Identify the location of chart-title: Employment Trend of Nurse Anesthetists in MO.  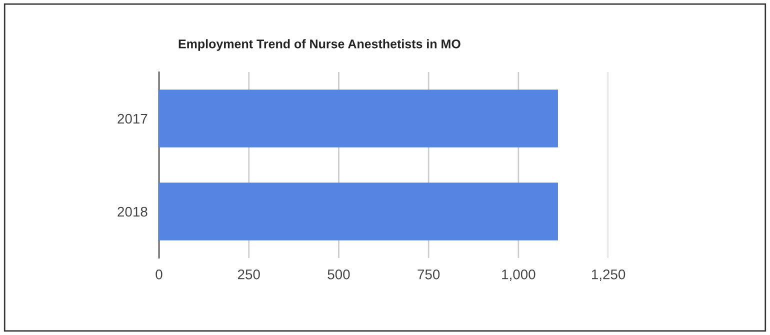
(319, 45).